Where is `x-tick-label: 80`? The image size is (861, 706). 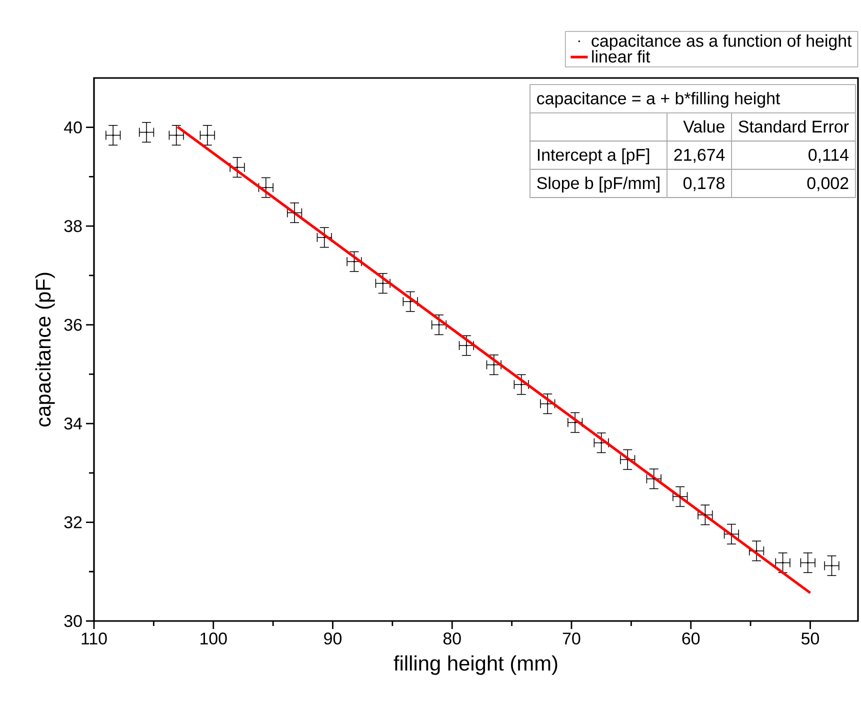 x-tick-label: 80 is located at coordinates (452, 638).